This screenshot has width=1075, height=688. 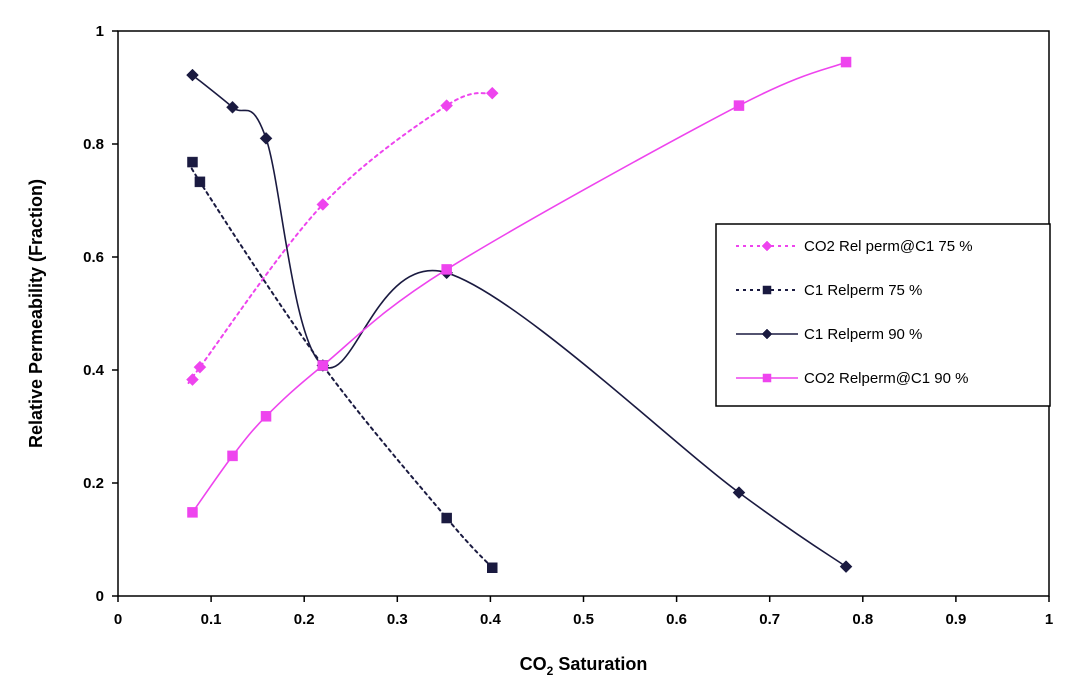 I want to click on x-tick-label: 0.9, so click(x=955, y=619).